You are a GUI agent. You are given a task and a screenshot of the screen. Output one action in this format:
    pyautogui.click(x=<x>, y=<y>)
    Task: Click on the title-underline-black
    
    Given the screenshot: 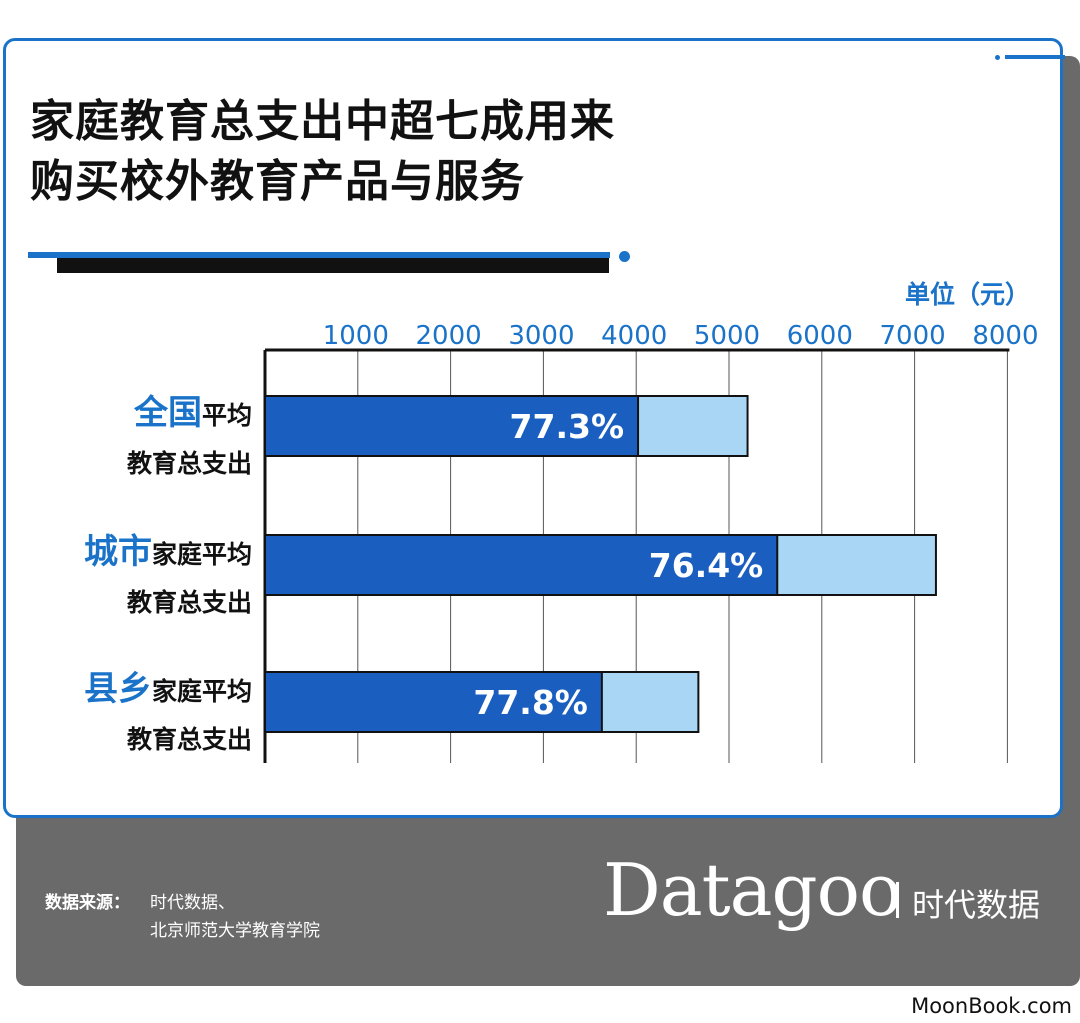 What is the action you would take?
    pyautogui.click(x=333, y=265)
    